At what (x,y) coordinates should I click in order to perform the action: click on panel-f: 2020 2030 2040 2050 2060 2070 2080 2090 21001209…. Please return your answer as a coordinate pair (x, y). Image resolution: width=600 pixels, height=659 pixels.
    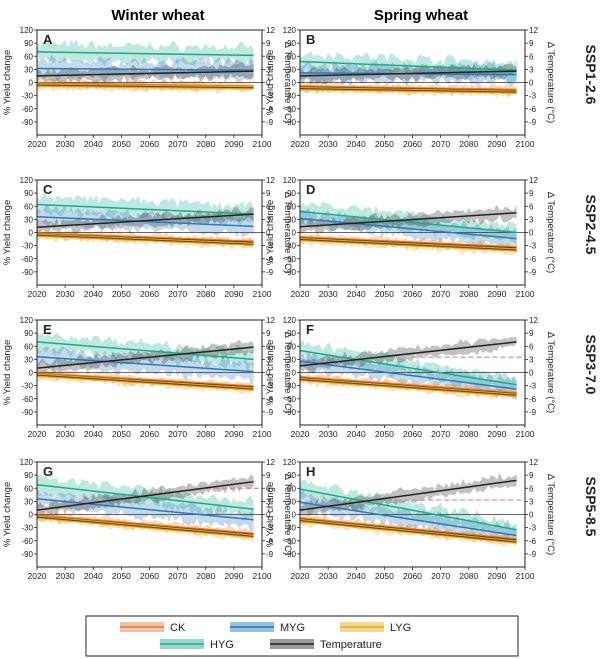
    Looking at the image, I should click on (410, 377).